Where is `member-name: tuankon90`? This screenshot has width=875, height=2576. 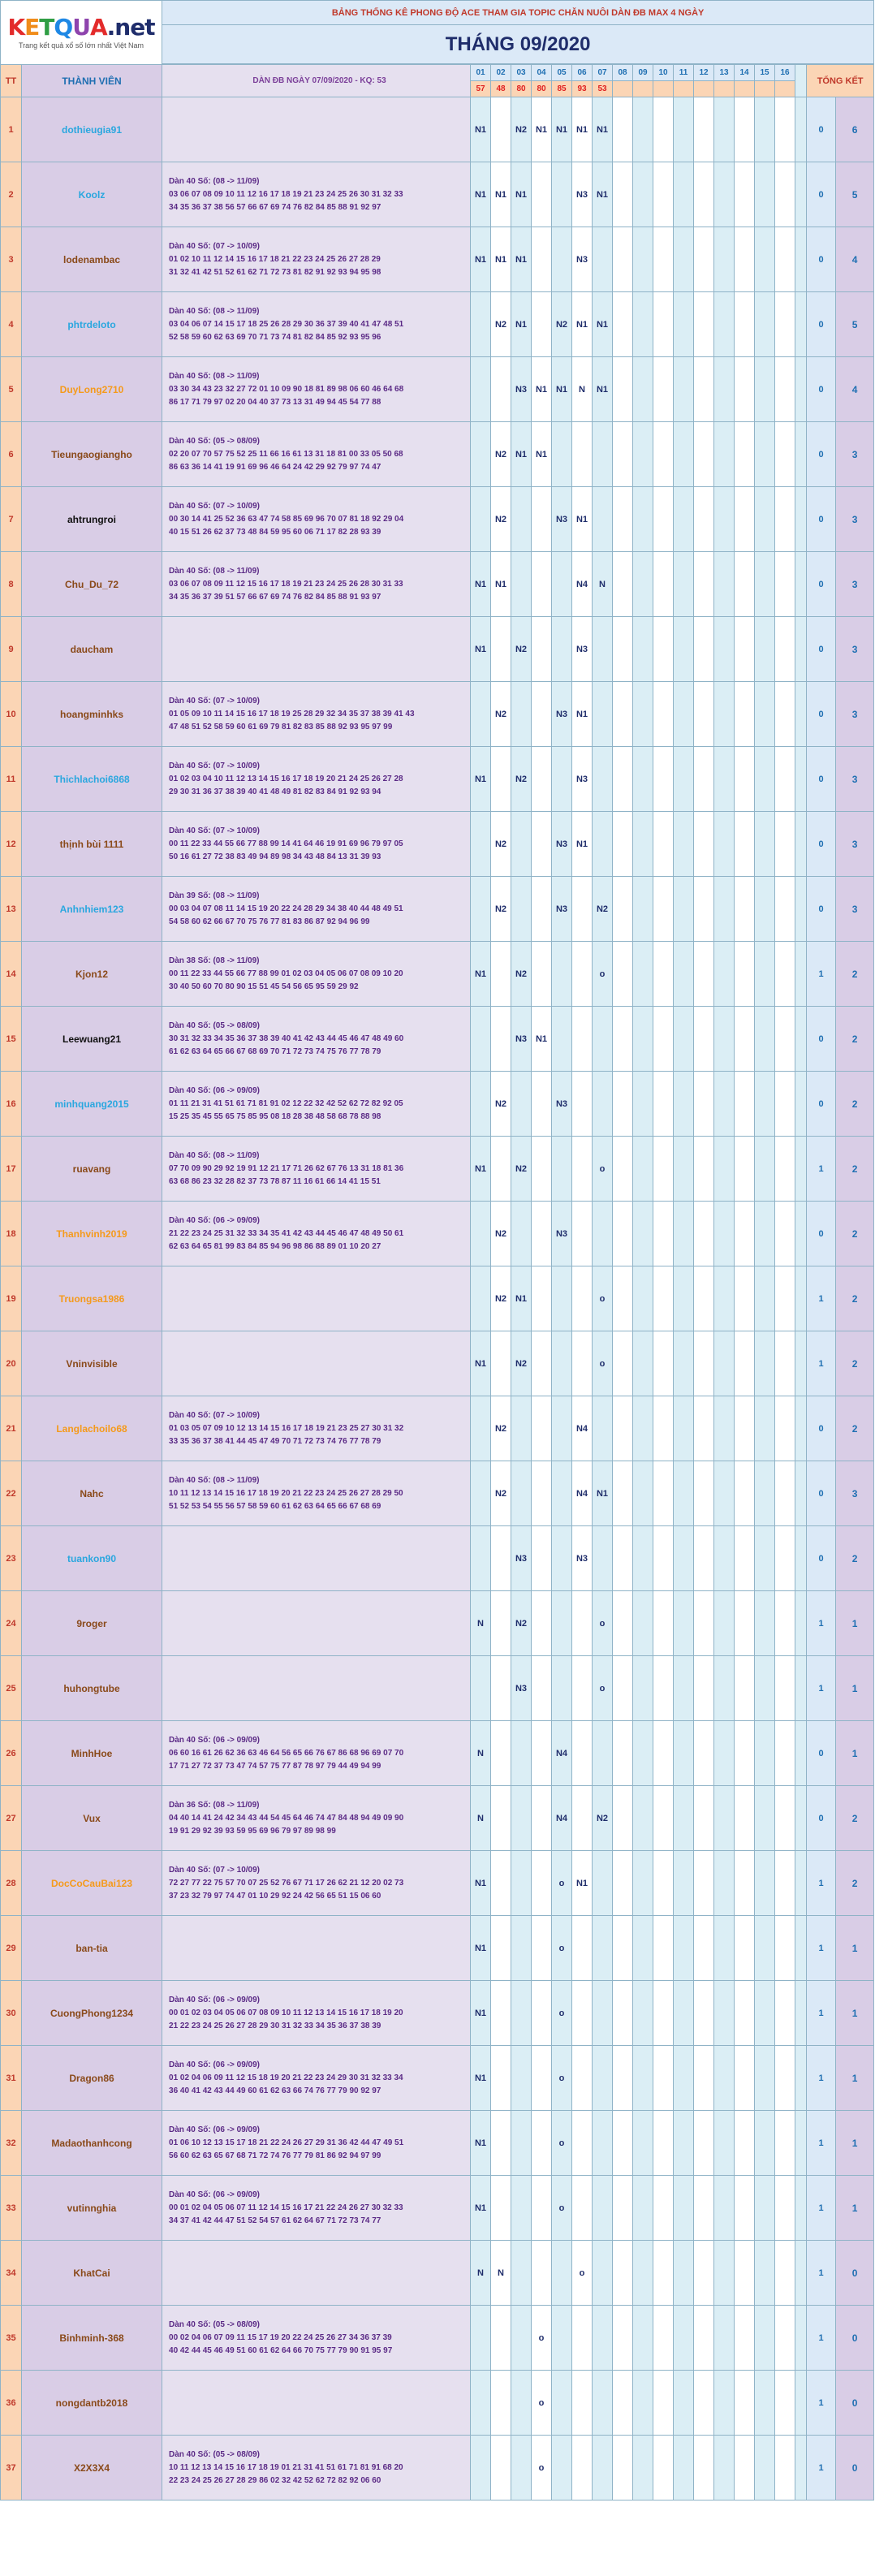
member-name: tuankon90 is located at coordinates (91, 1558).